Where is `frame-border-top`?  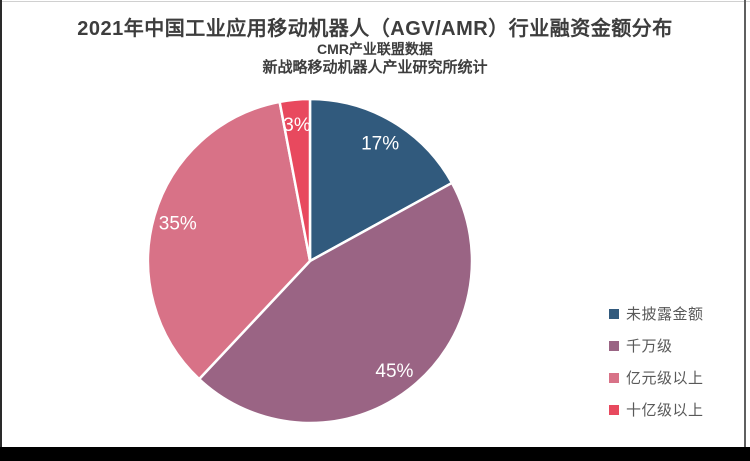
frame-border-top is located at coordinates (375, 1).